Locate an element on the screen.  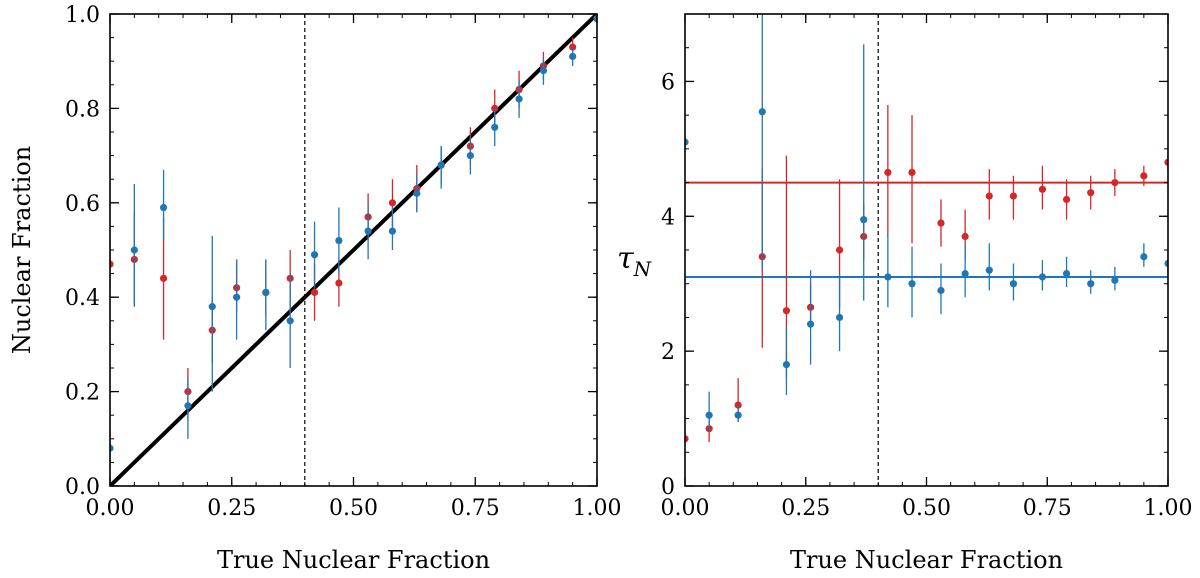
y-axis-title: Nuclear Fraction is located at coordinates (22, 250).